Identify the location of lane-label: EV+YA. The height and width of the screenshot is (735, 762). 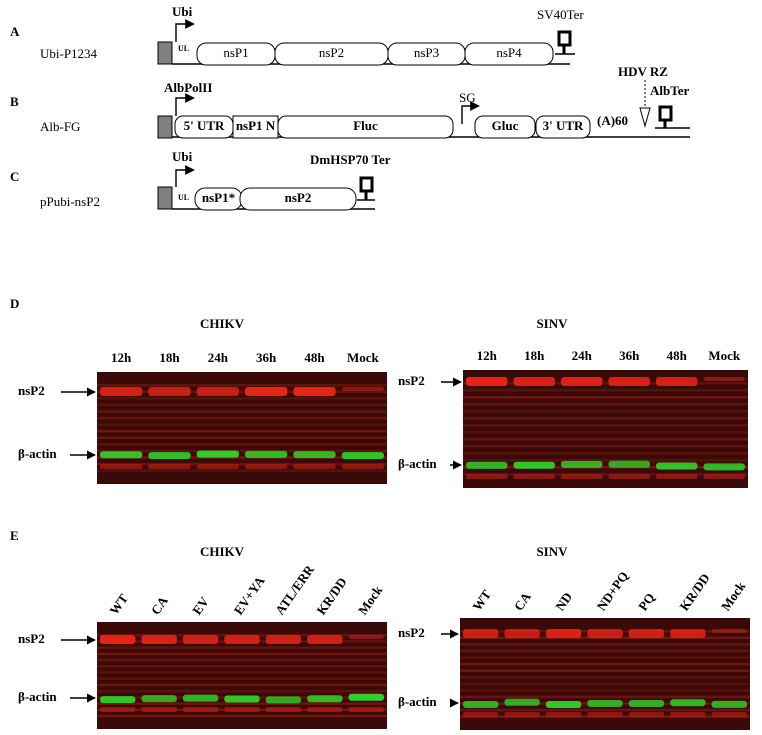
(249, 595).